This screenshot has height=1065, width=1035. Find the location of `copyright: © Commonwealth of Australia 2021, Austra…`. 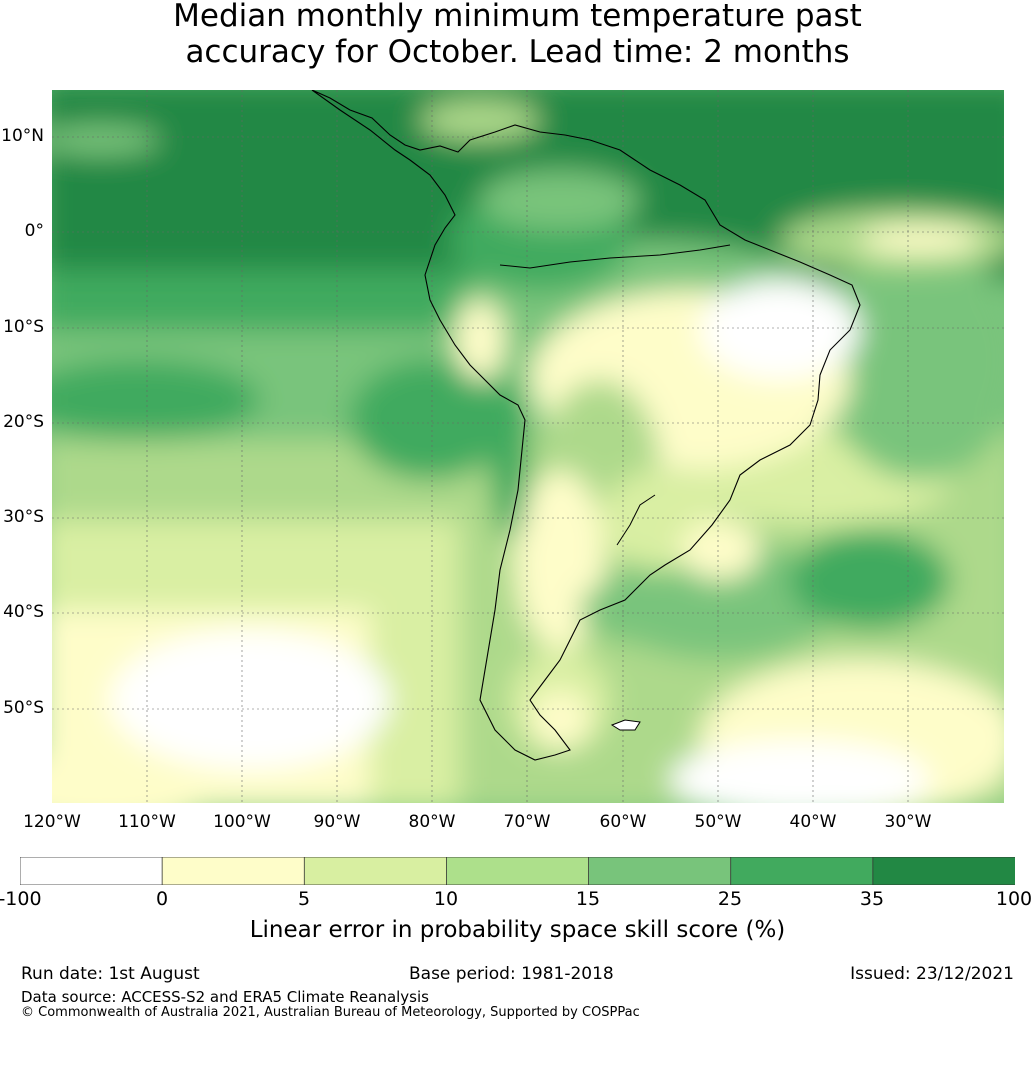

copyright: © Commonwealth of Australia 2021, Austra… is located at coordinates (330, 1012).